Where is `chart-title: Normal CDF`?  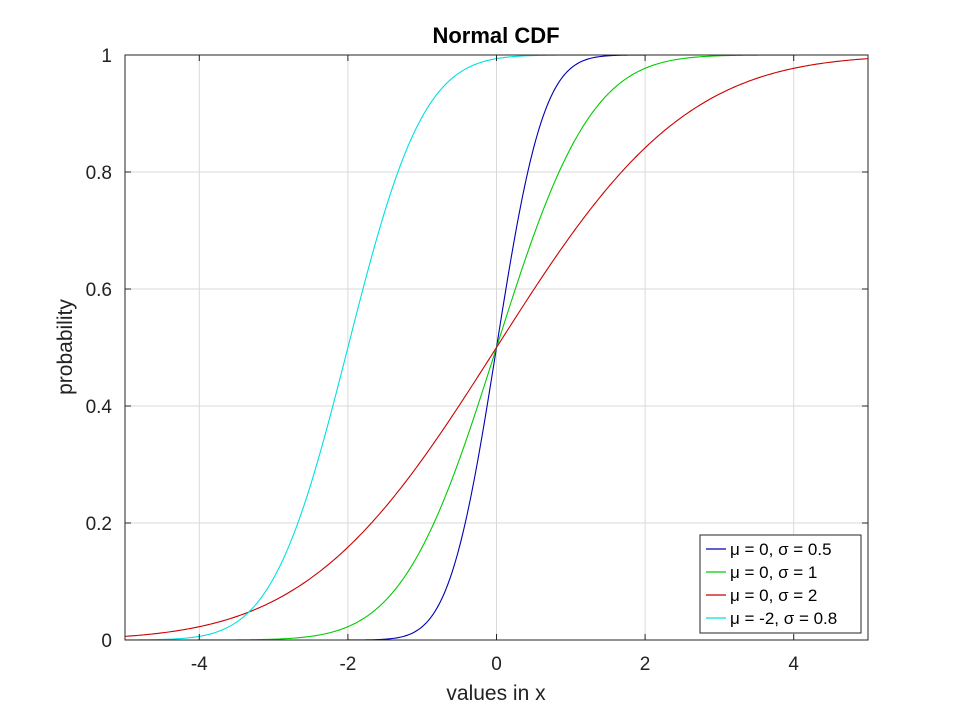 chart-title: Normal CDF is located at coordinates (495, 35).